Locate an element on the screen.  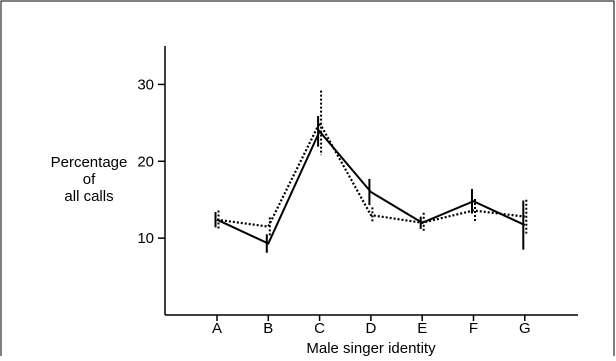
y-tick-label: 10 is located at coordinates (145, 238).